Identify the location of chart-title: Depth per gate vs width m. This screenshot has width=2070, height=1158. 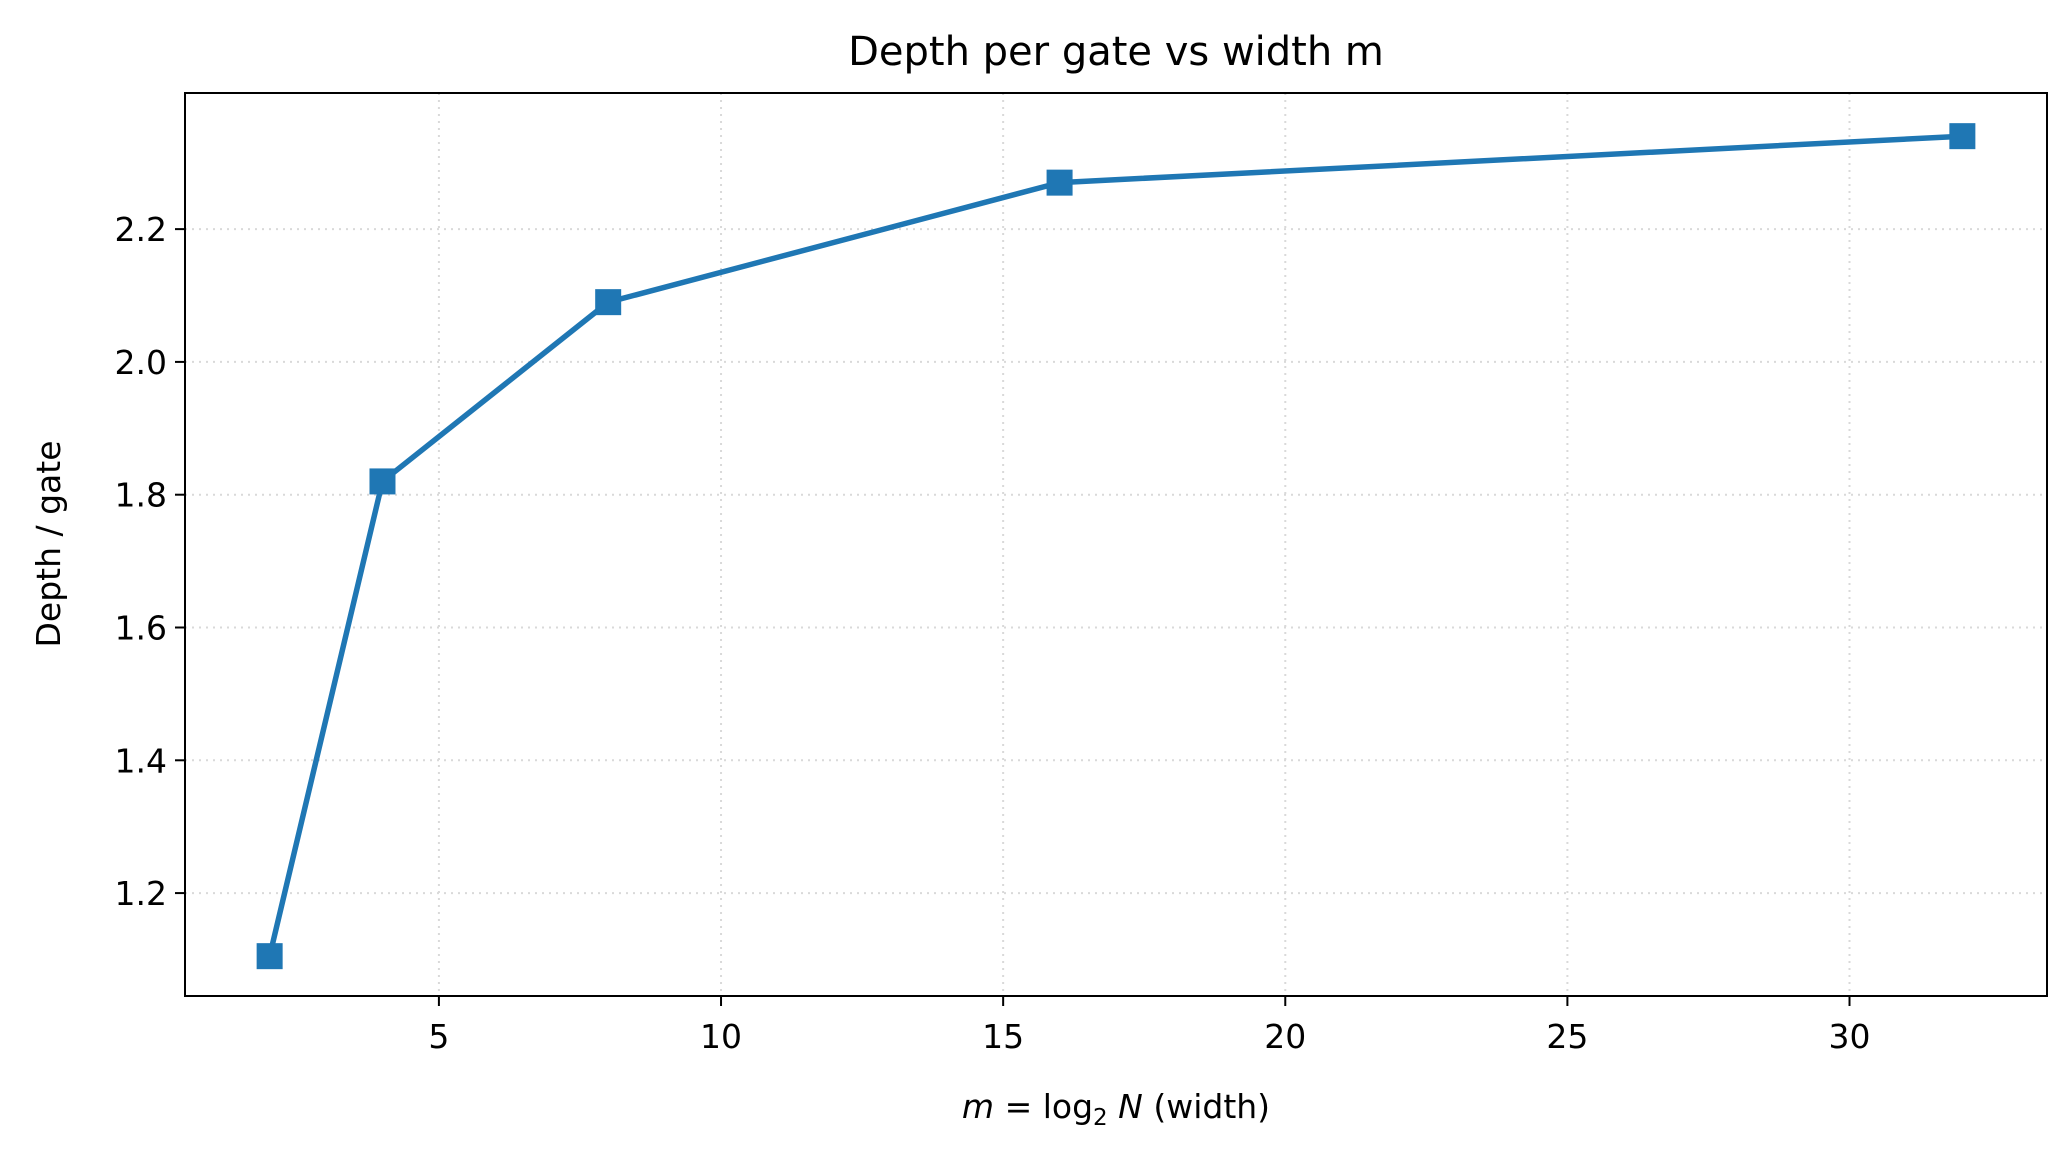
(1116, 52).